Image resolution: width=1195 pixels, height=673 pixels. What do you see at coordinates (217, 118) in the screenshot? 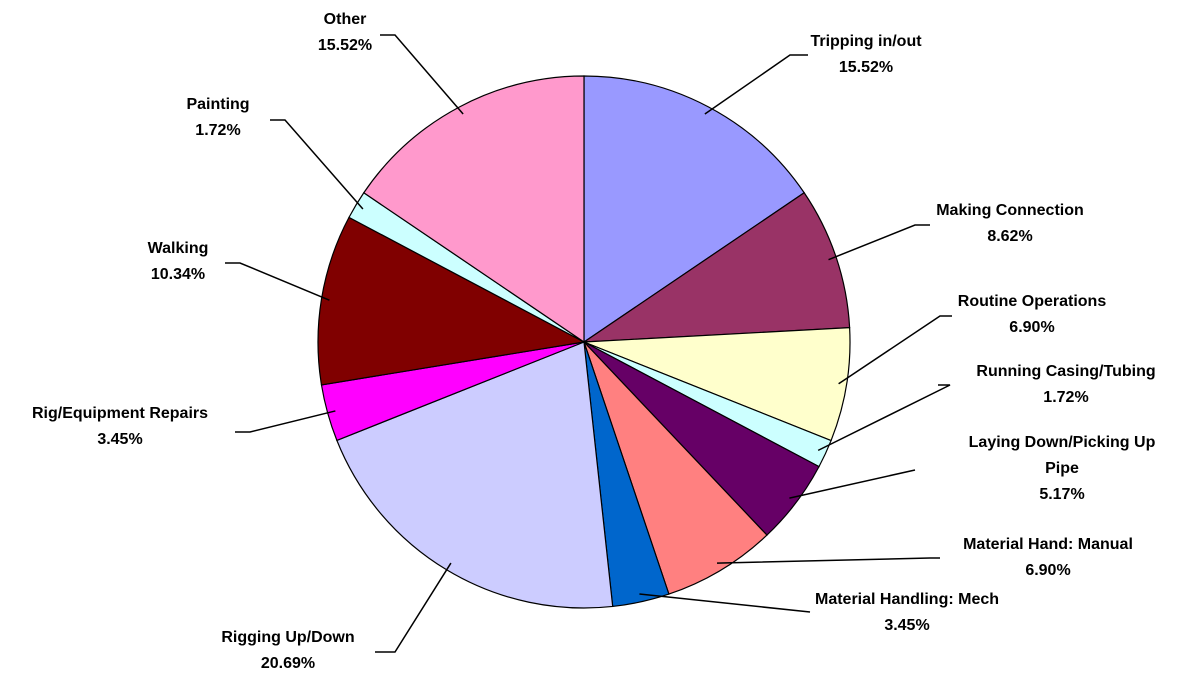
I see `slice-label: Painting 1.72%` at bounding box center [217, 118].